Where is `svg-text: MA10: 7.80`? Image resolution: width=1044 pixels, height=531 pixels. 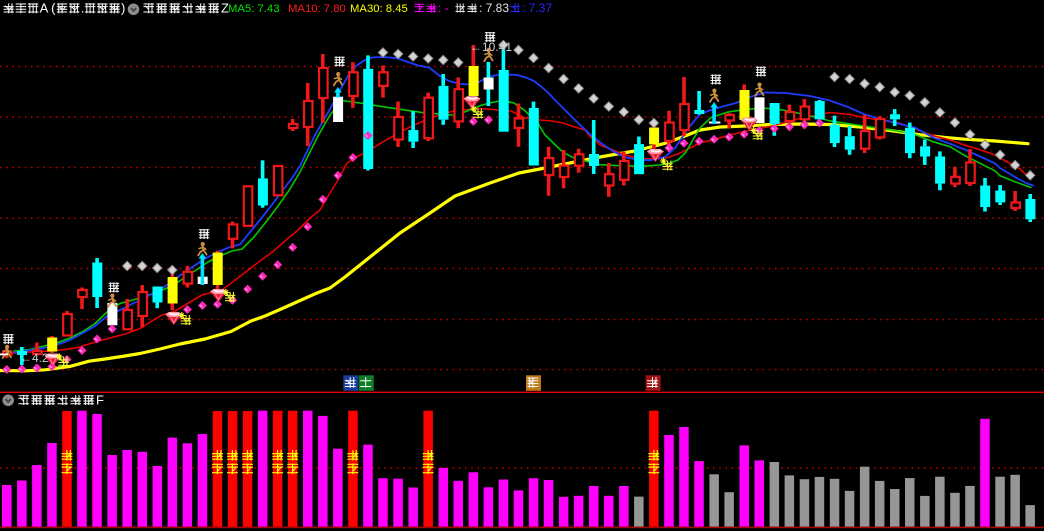 svg-text: MA10: 7.80 is located at coordinates (317, 9).